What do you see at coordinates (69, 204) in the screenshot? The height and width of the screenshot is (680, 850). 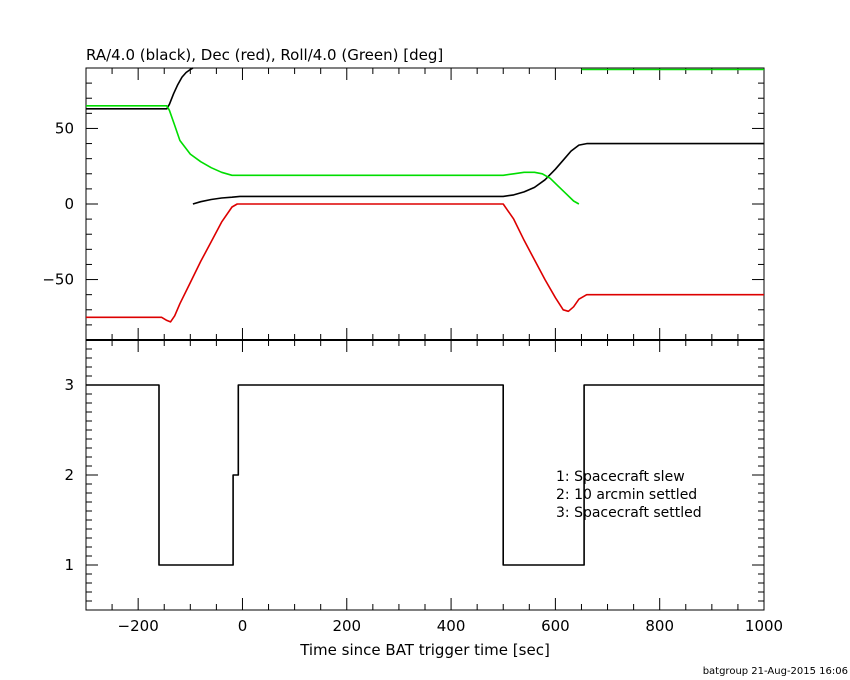 I see `top-y-tick-label: 0` at bounding box center [69, 204].